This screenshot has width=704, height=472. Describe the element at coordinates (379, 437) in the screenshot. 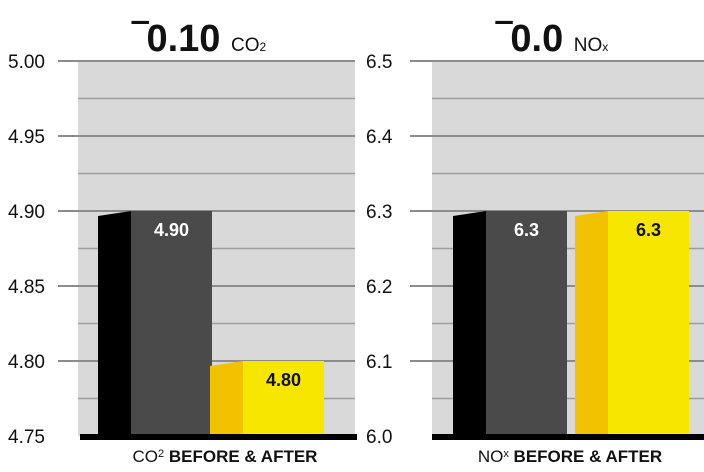

I see `y-tick-label: 6.0` at that location.